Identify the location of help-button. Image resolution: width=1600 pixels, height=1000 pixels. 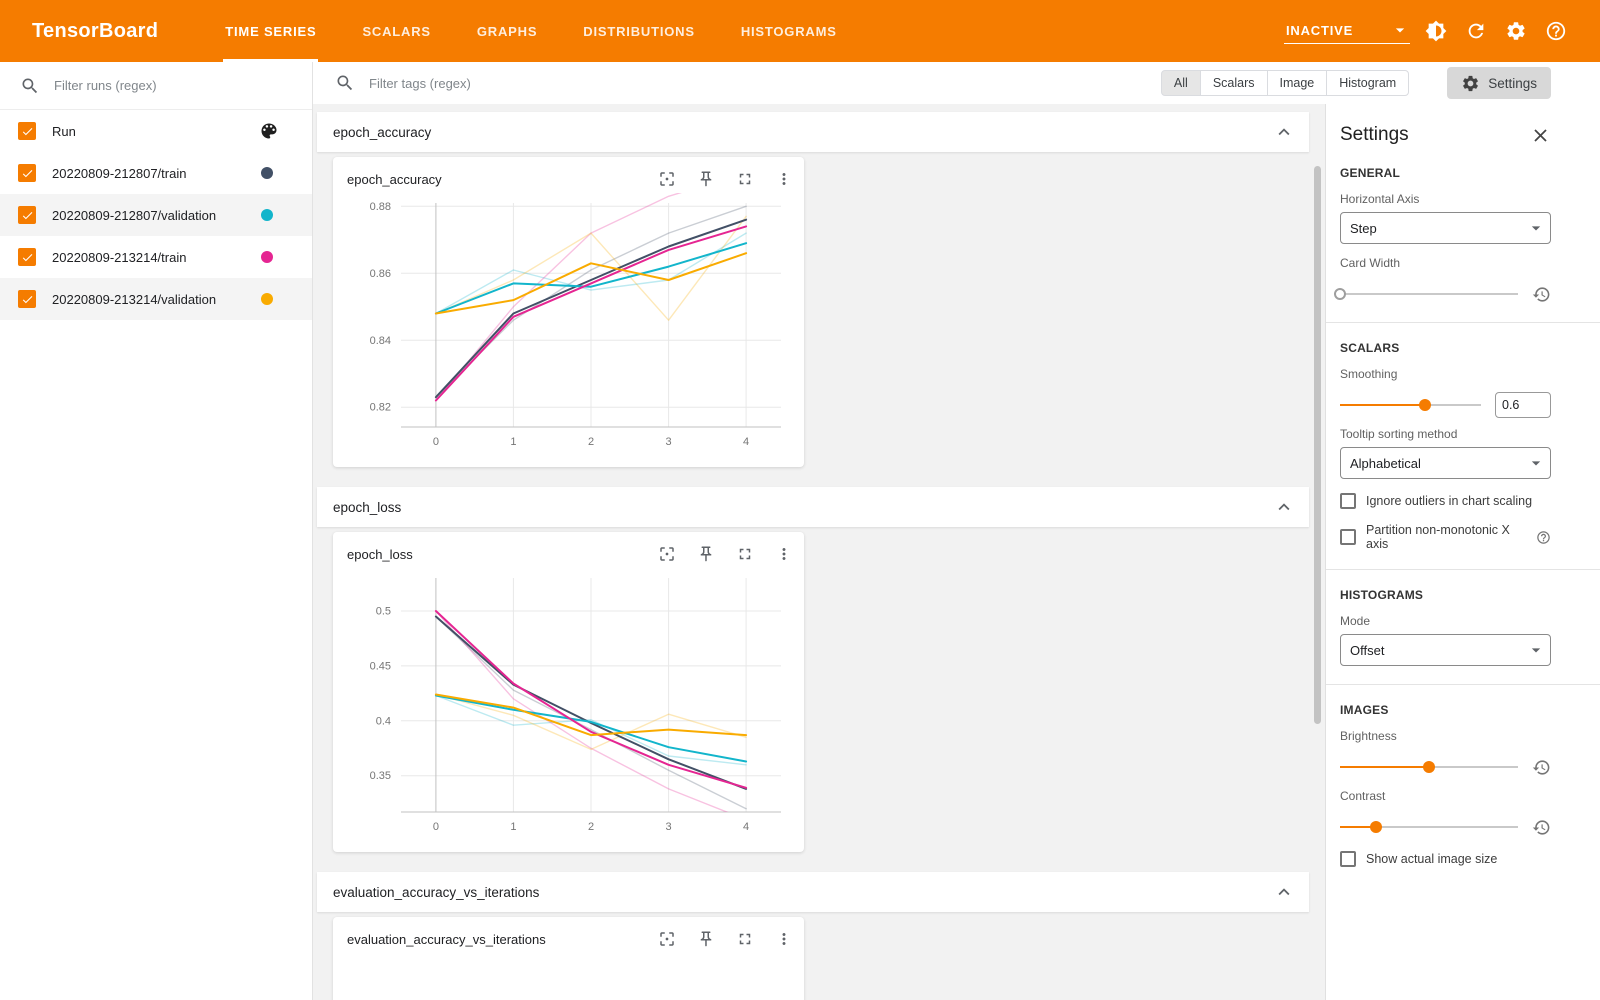
(1556, 31).